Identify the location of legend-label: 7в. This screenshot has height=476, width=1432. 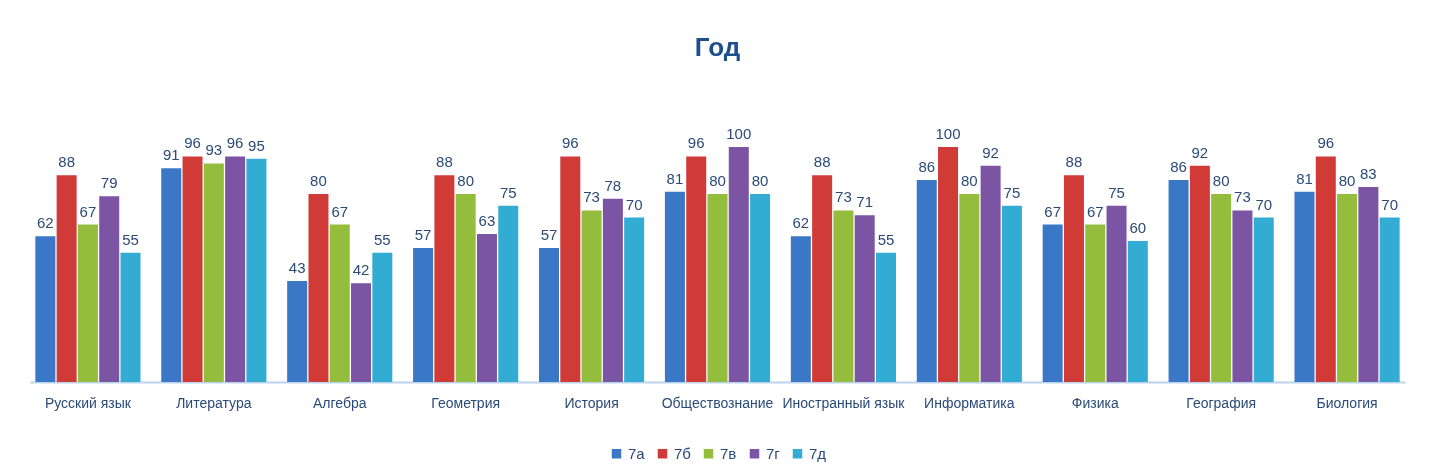
(728, 453).